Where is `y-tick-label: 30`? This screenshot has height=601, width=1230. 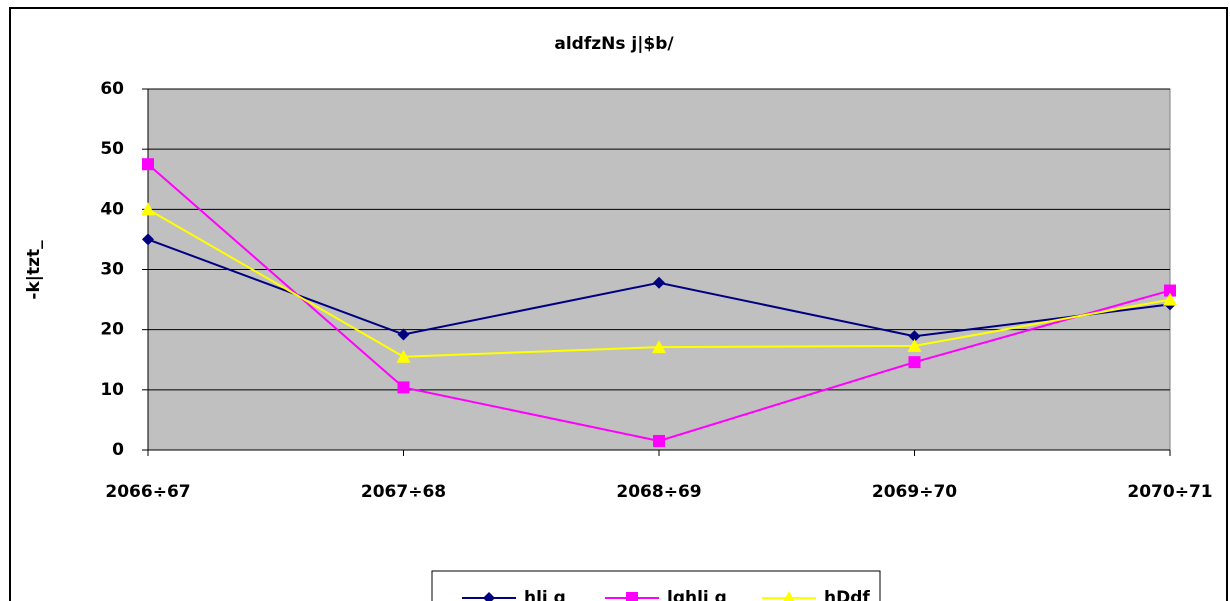
y-tick-label: 30 is located at coordinates (112, 270).